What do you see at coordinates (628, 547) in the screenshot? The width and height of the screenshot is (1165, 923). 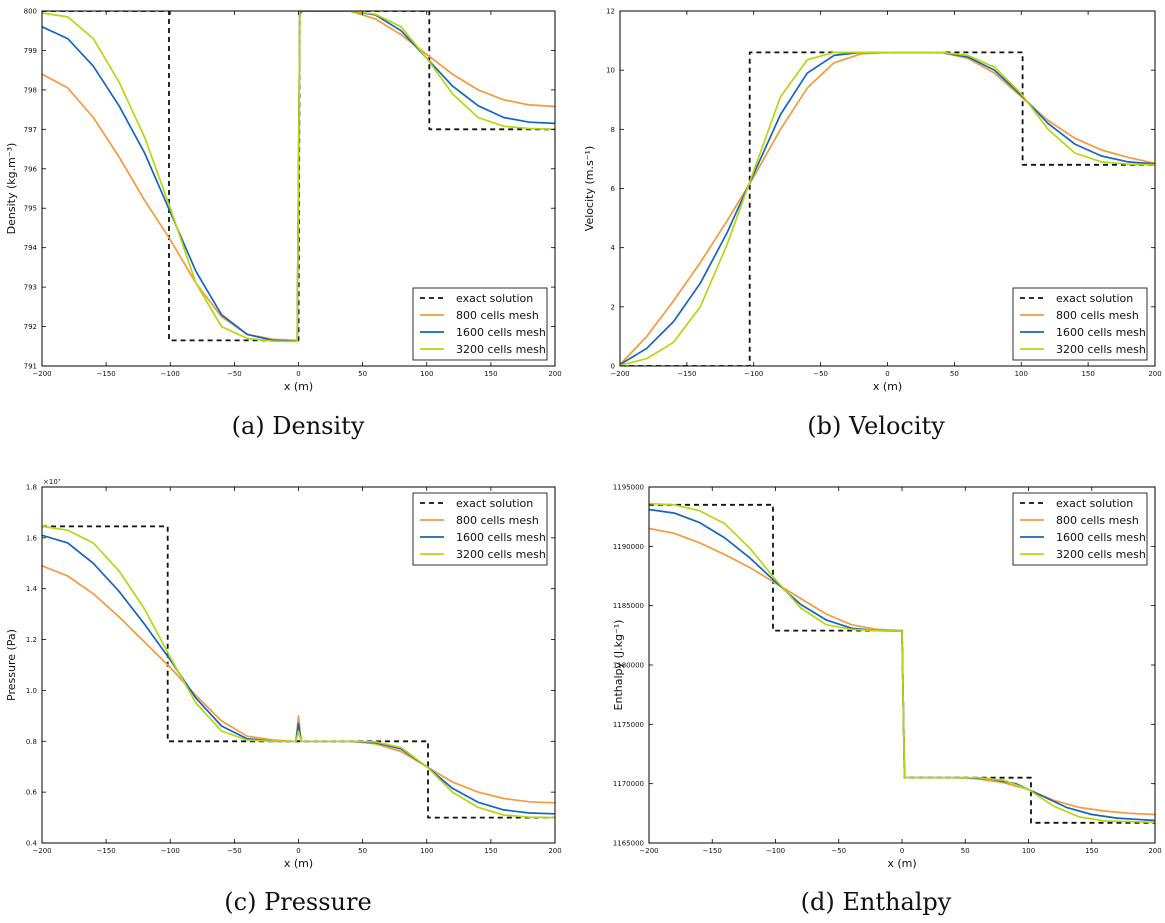 I see `y-tick-label: 1190000` at bounding box center [628, 547].